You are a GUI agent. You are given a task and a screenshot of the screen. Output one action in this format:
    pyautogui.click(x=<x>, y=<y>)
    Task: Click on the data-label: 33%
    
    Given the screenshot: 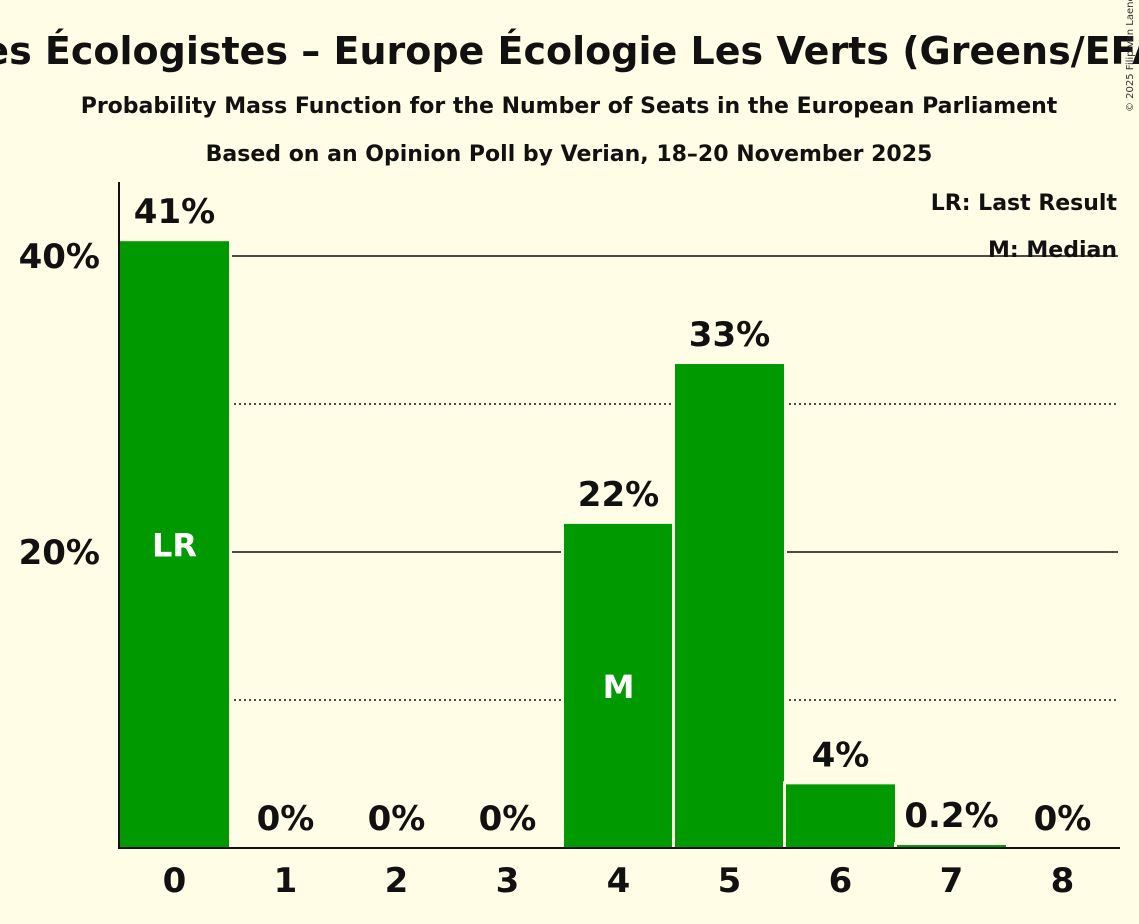 What is the action you would take?
    pyautogui.click(x=729, y=335)
    